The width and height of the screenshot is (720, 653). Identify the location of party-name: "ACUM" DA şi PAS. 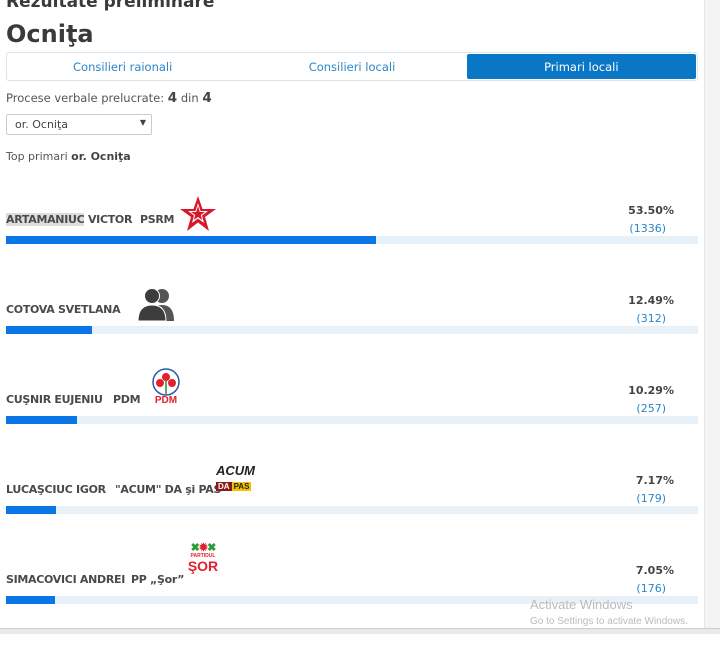
(168, 489).